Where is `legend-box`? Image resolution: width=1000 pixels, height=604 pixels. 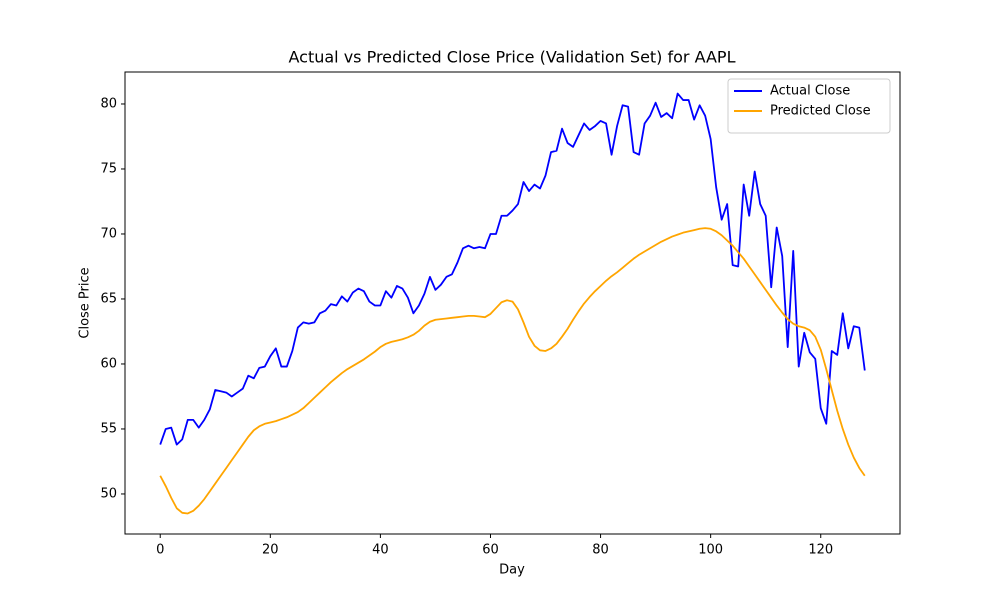 legend-box is located at coordinates (809, 106).